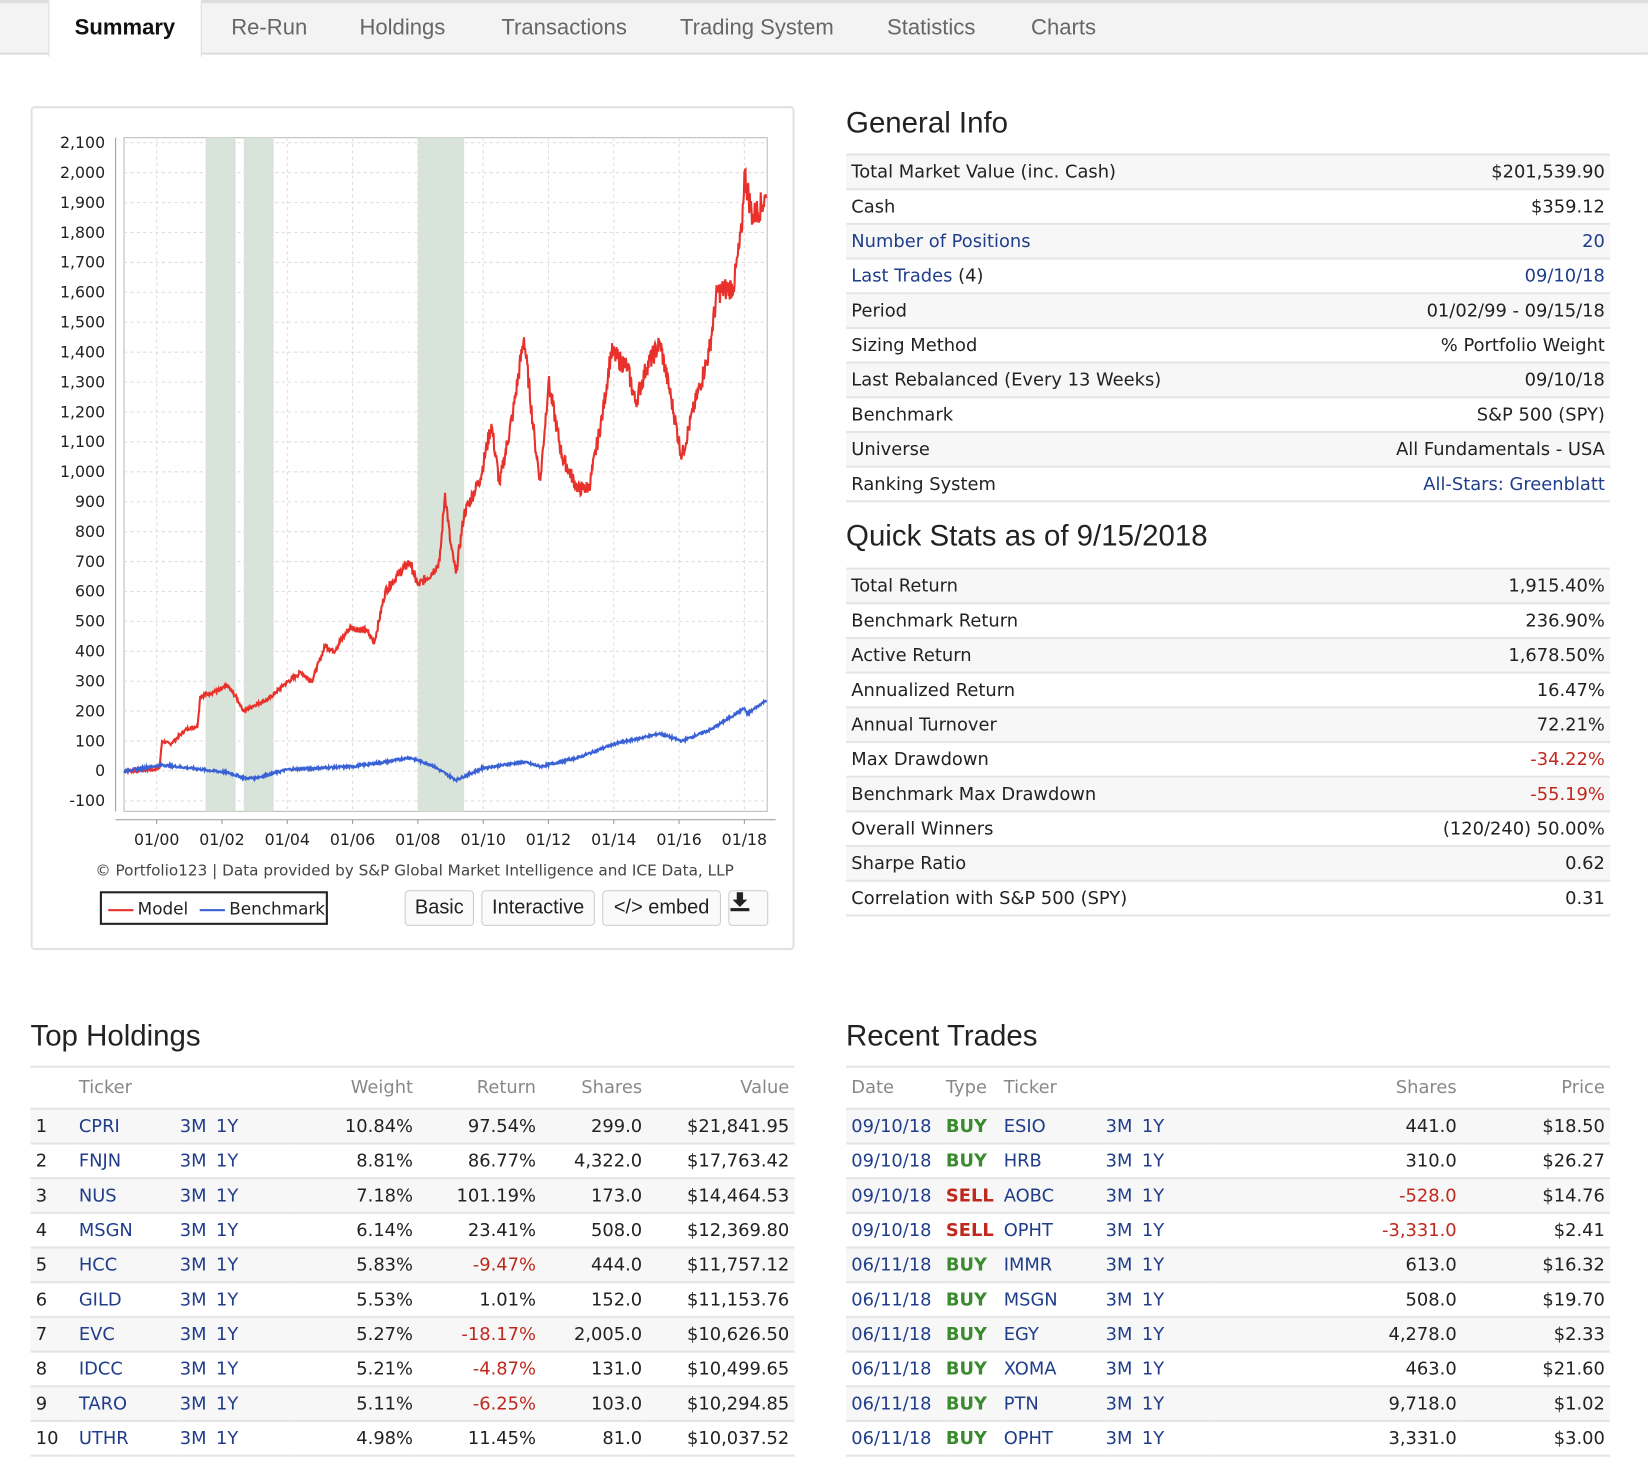 Image resolution: width=1648 pixels, height=1468 pixels. What do you see at coordinates (82, 292) in the screenshot?
I see `y-tick-label: 1,600` at bounding box center [82, 292].